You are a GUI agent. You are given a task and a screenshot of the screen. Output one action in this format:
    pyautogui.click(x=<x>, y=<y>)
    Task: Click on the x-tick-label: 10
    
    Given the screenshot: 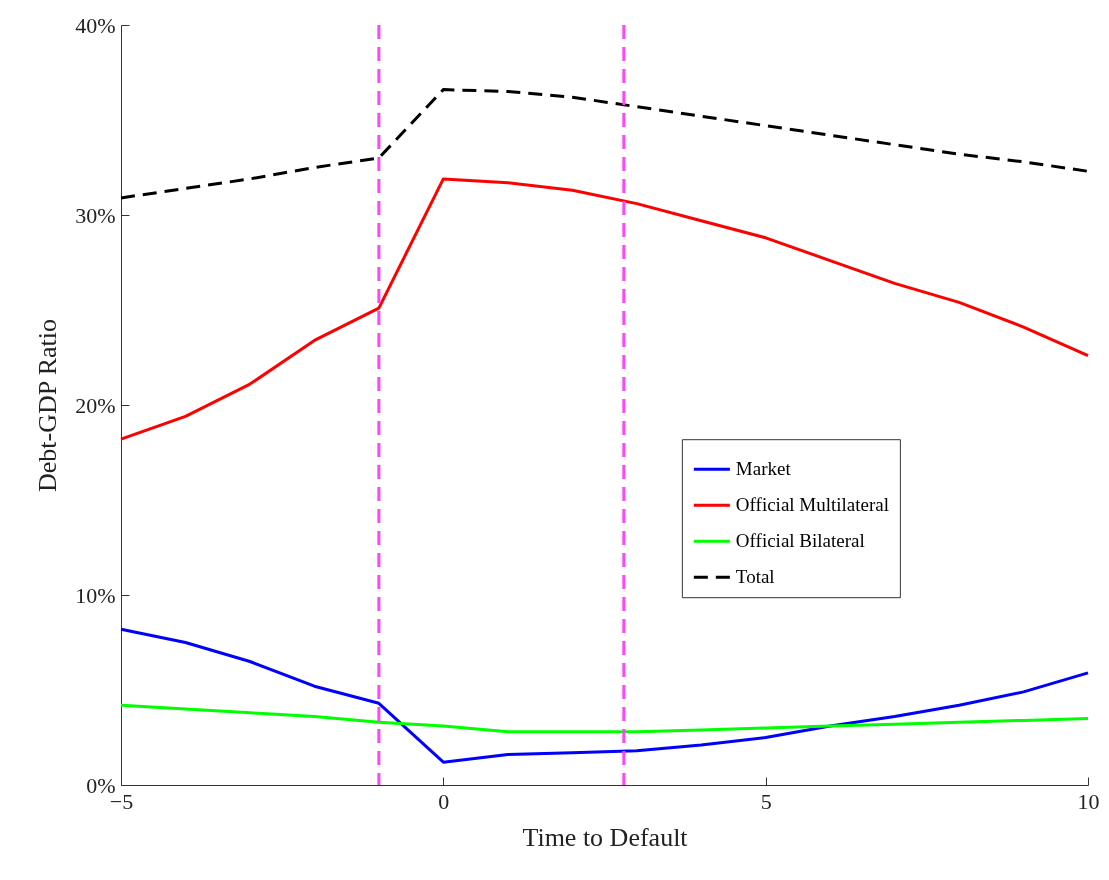 What is the action you would take?
    pyautogui.click(x=1088, y=801)
    